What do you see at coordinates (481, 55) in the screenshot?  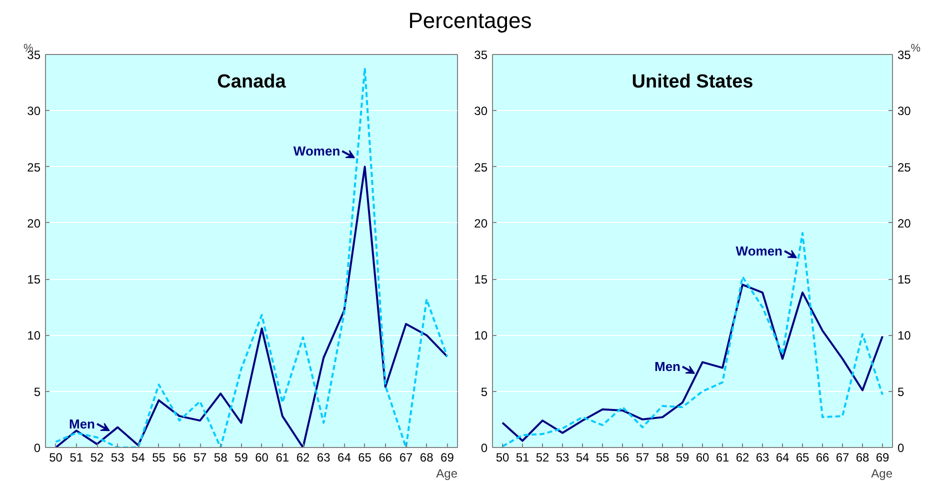 I see `y-tick-label: 35` at bounding box center [481, 55].